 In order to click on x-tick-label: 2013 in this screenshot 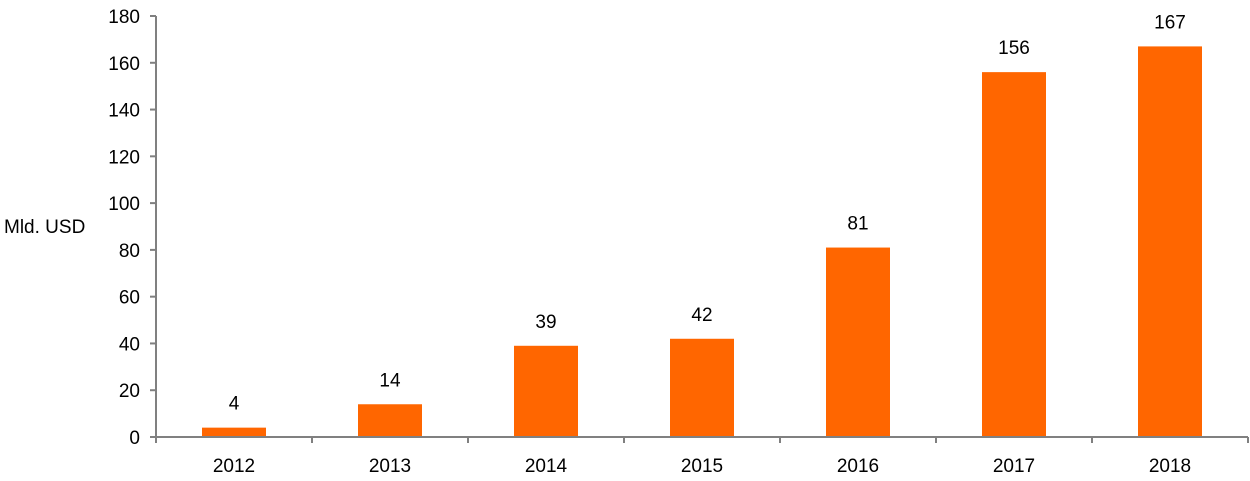, I will do `click(390, 466)`.